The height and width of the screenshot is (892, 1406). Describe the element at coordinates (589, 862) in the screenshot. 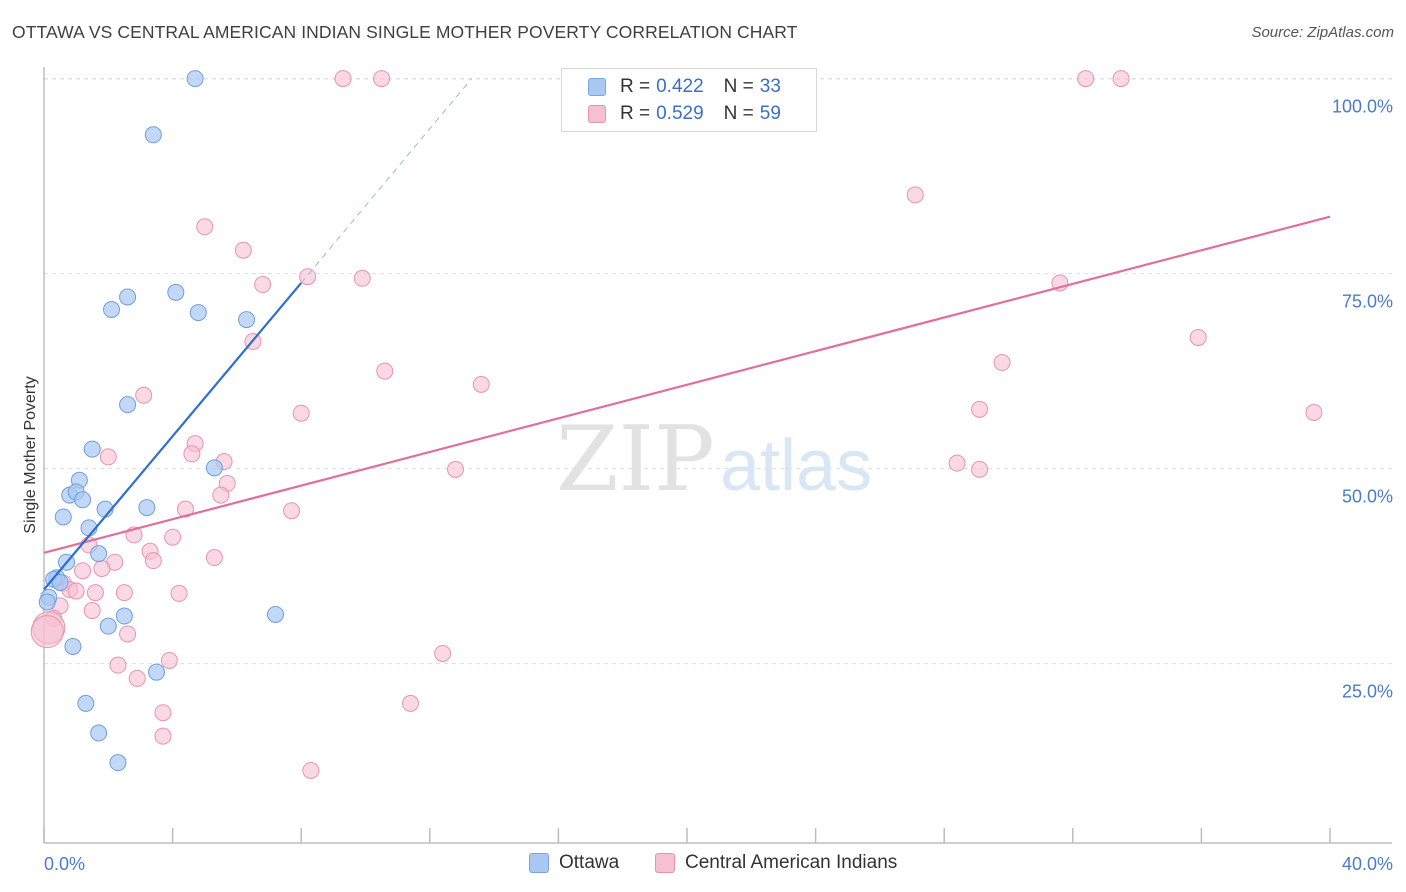

I see `ottawa-label: Ottawa` at that location.